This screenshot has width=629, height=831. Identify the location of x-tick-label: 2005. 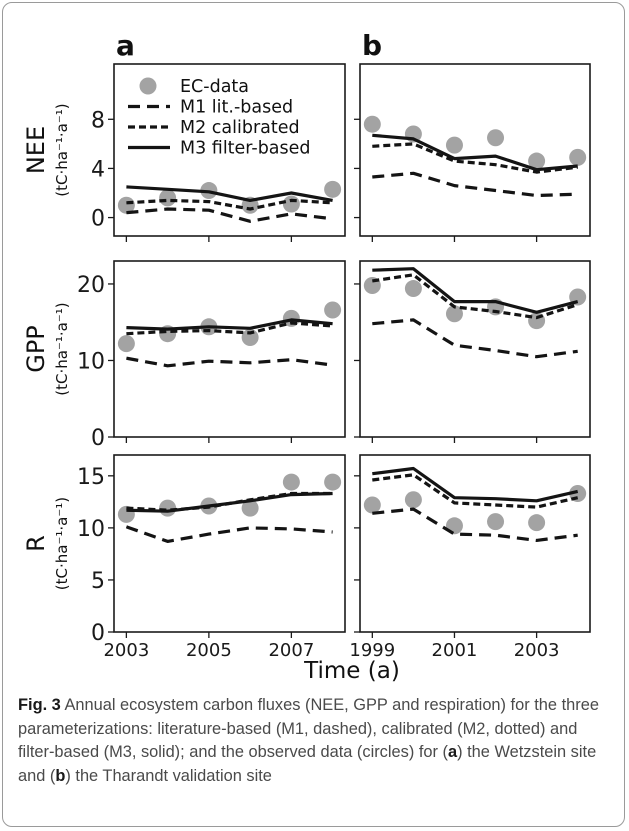
(209, 650).